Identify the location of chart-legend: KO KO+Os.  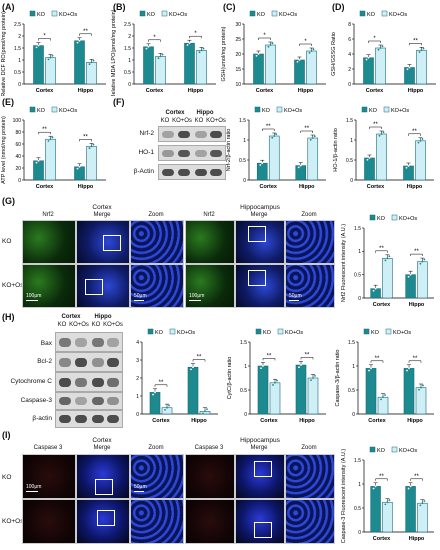
(383, 14).